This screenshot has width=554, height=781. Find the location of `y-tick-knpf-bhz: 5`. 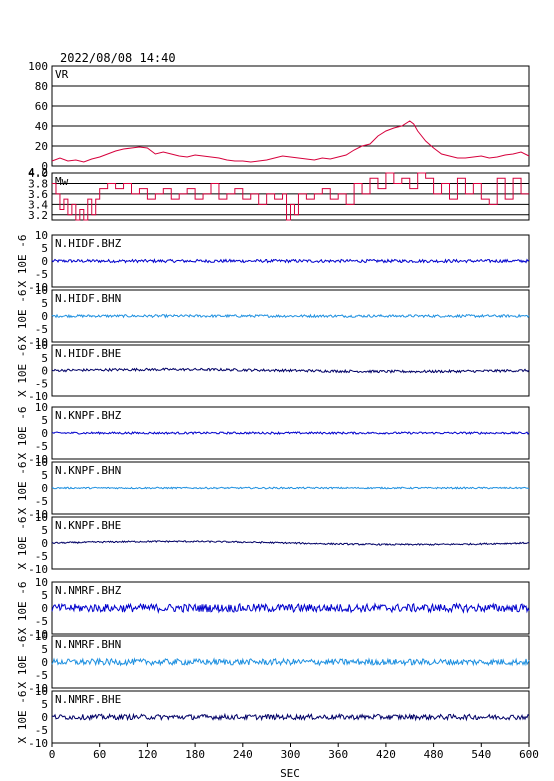

y-tick-knpf-bhz: 5 is located at coordinates (44, 420).